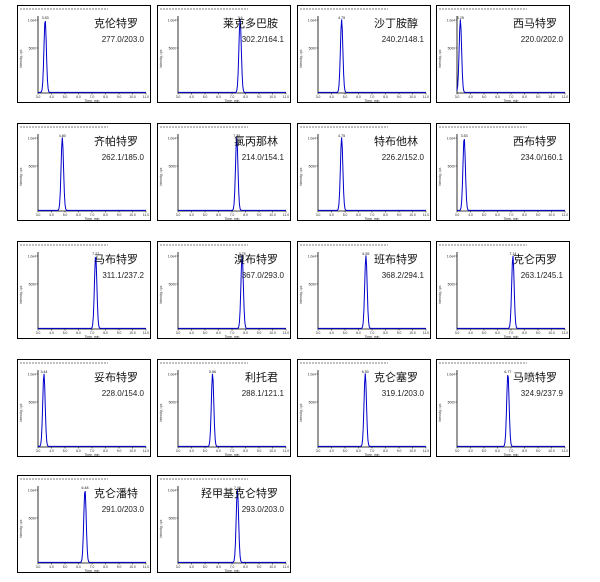 The width and height of the screenshot is (600, 582). What do you see at coordinates (262, 39) in the screenshot?
I see `mrm-transition: 302.2/164.1` at bounding box center [262, 39].